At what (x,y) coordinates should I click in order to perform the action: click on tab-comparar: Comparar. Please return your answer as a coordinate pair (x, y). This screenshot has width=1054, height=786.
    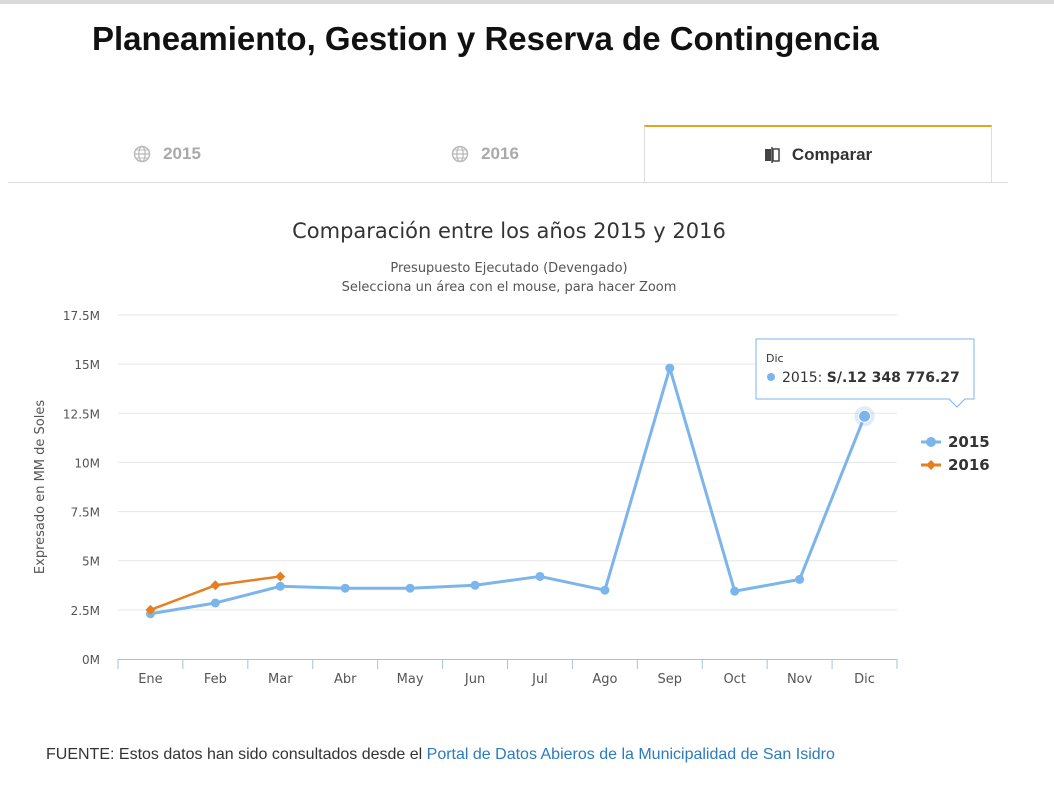
    Looking at the image, I should click on (818, 154).